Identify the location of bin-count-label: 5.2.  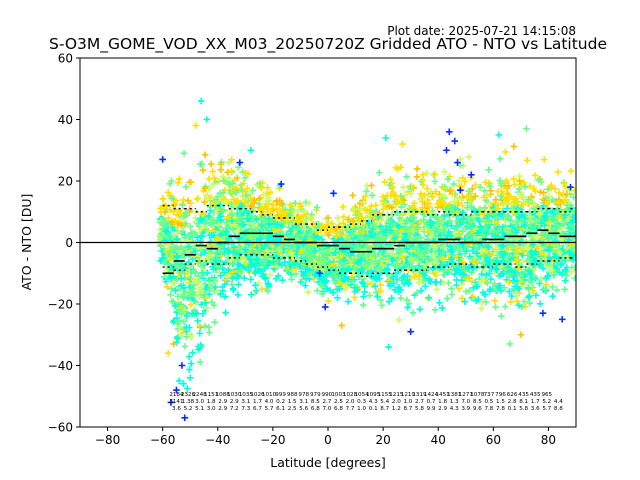
(546, 402).